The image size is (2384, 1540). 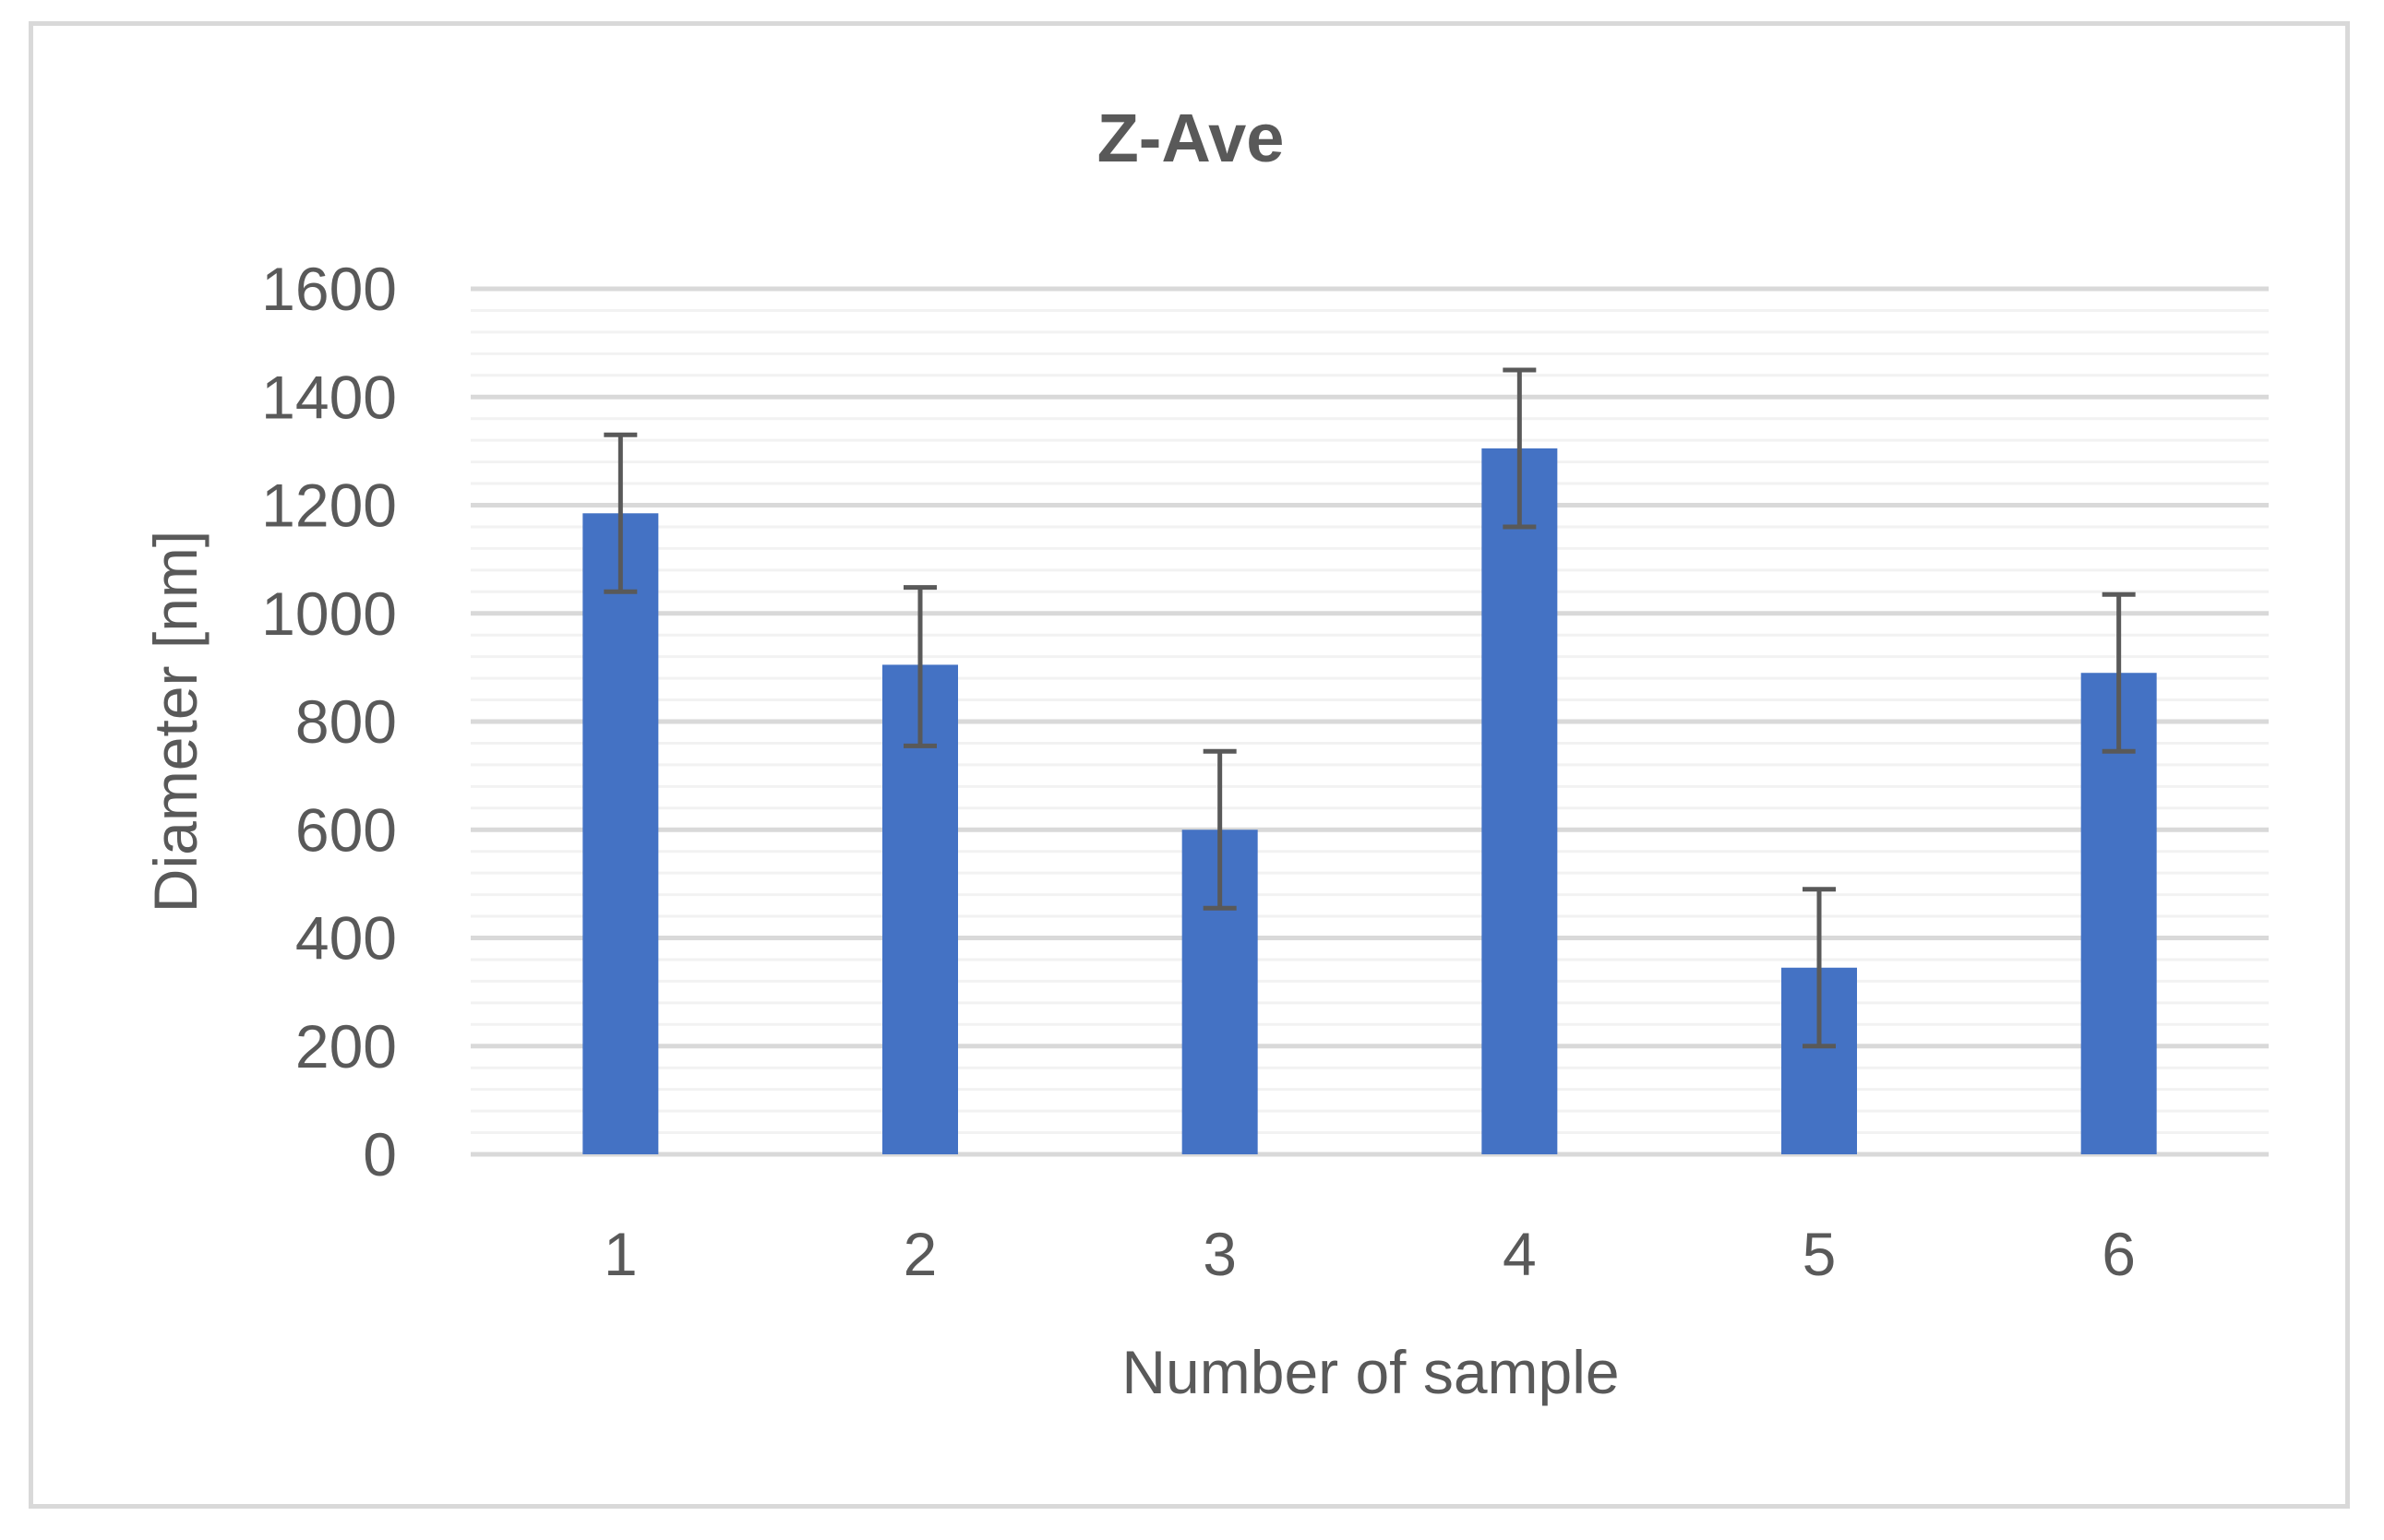 What do you see at coordinates (1191, 138) in the screenshot?
I see `chart-title: Z-Ave` at bounding box center [1191, 138].